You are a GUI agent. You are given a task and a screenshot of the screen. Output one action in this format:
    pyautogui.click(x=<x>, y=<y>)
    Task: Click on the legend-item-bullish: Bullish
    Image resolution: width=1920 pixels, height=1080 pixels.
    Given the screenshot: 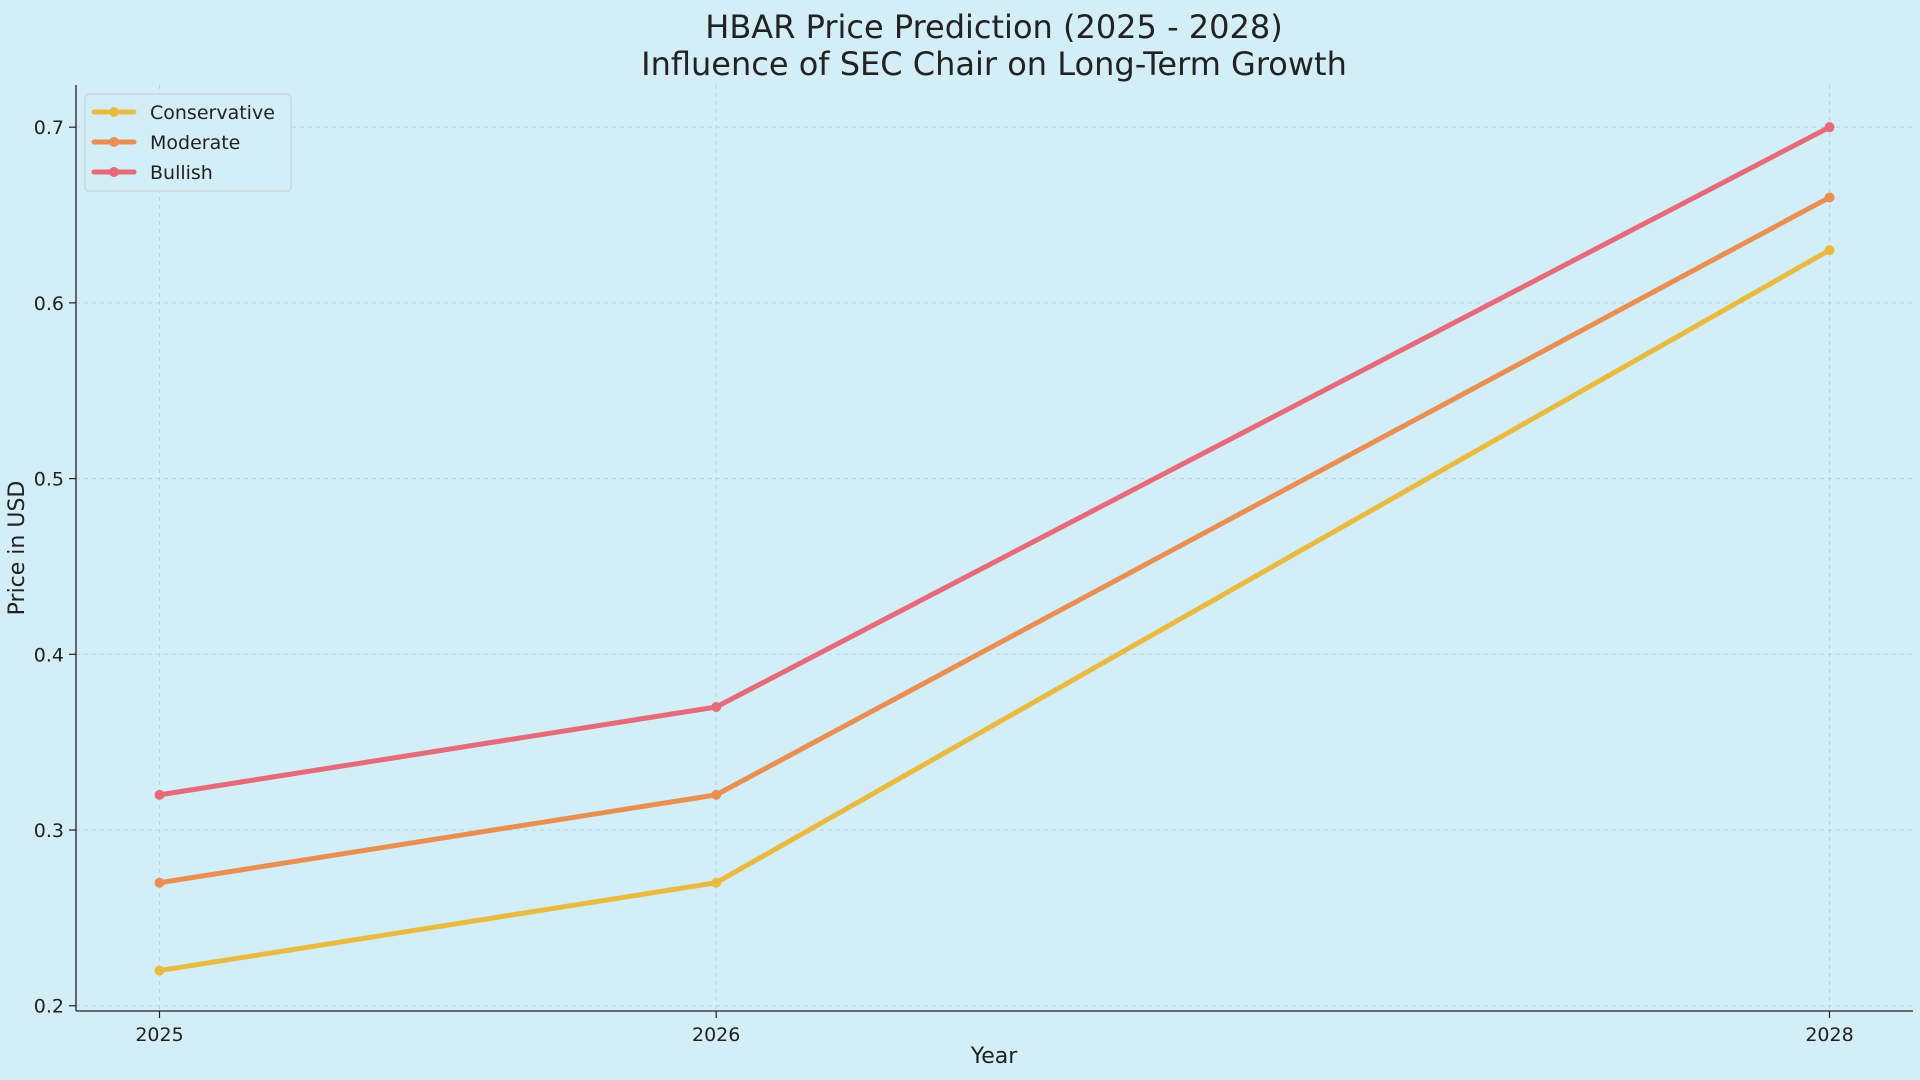 What is the action you would take?
    pyautogui.click(x=152, y=173)
    